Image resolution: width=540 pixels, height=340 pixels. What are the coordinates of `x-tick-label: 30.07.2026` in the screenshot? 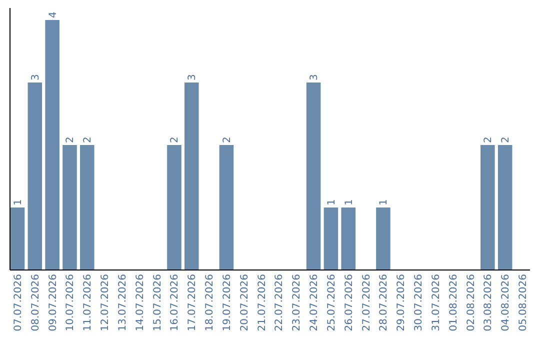 It's located at (419, 303).